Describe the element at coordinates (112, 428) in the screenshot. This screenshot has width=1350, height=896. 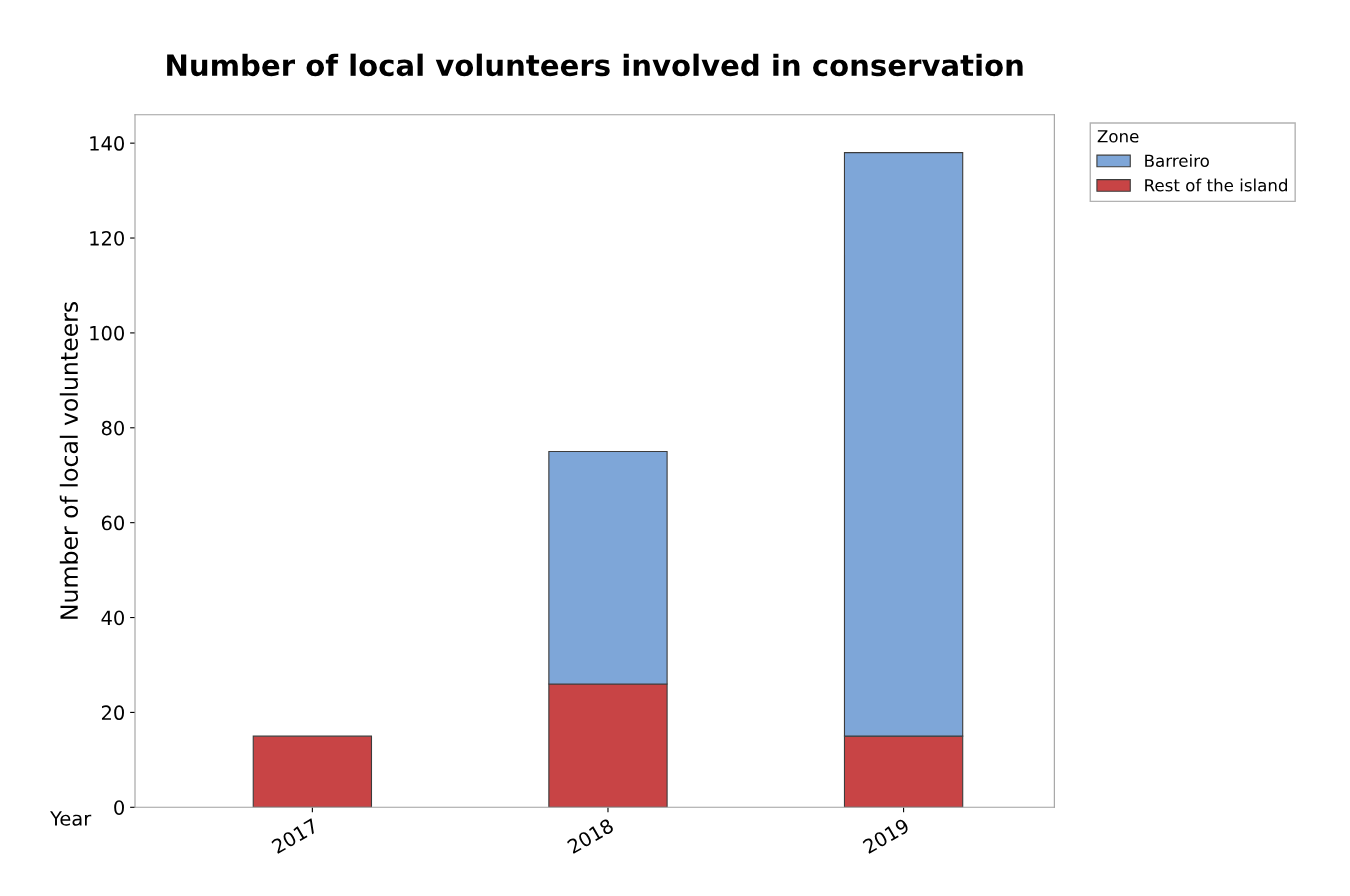
I see `y-tick-label: 80` at that location.